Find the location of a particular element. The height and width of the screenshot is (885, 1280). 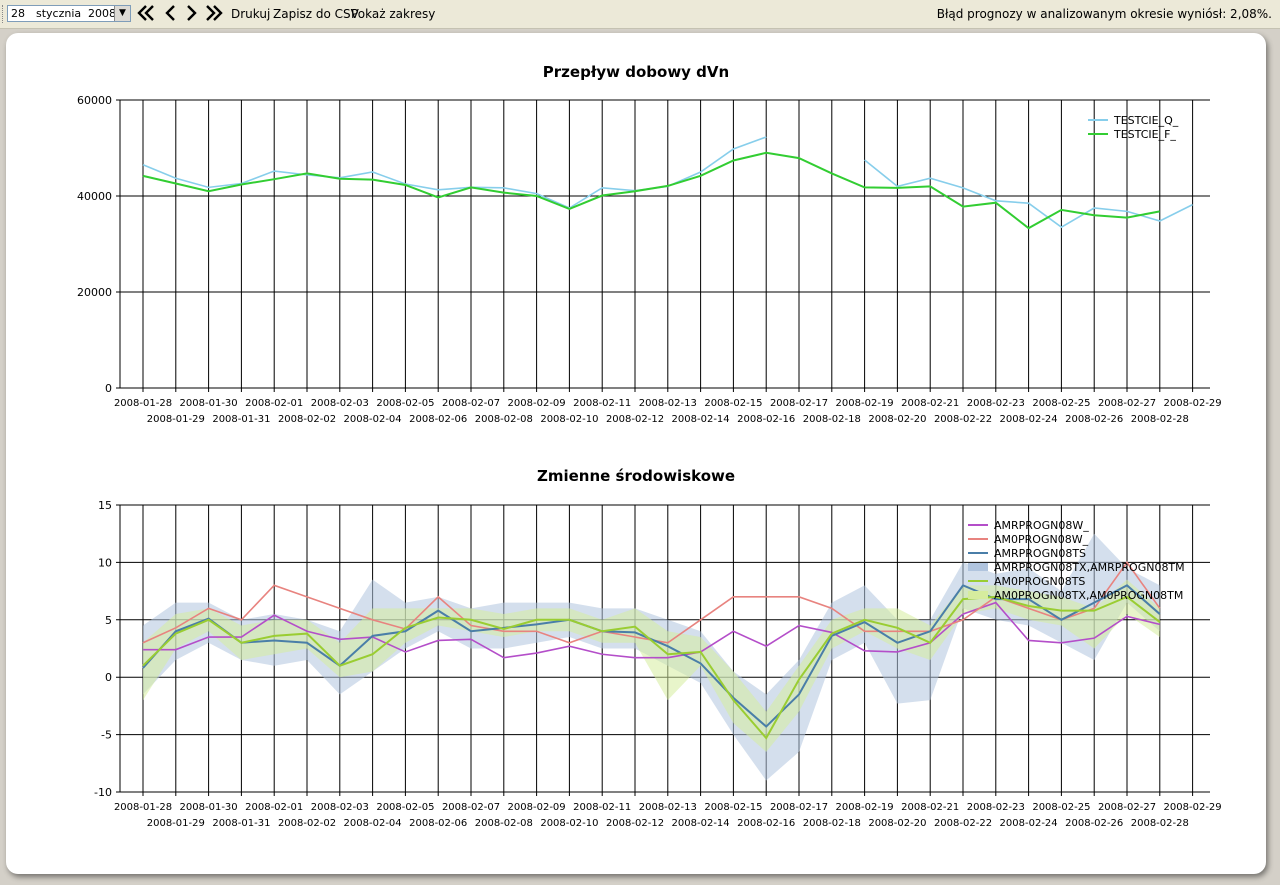

chart-legend: TESTCIE_Q_TESTCIE_F_ is located at coordinates (1133, 127).